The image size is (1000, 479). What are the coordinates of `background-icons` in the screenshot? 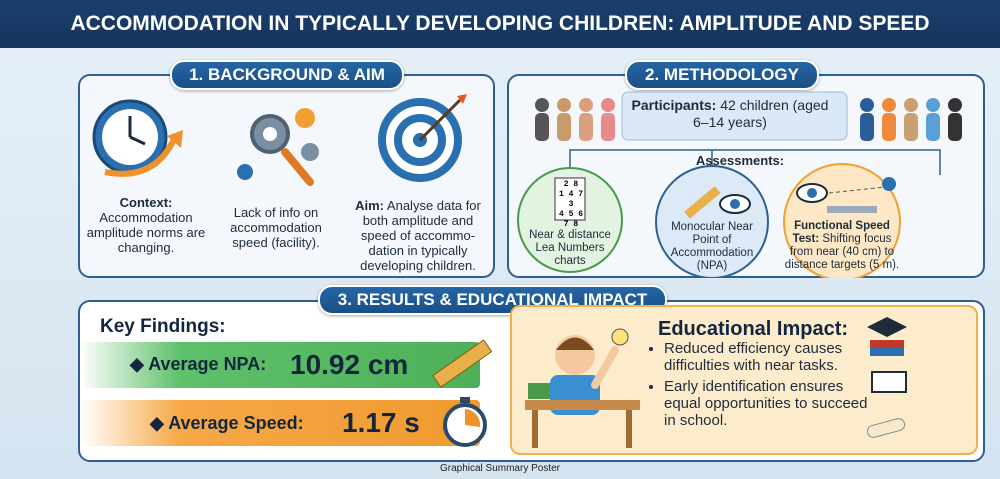 It's located at (279, 140).